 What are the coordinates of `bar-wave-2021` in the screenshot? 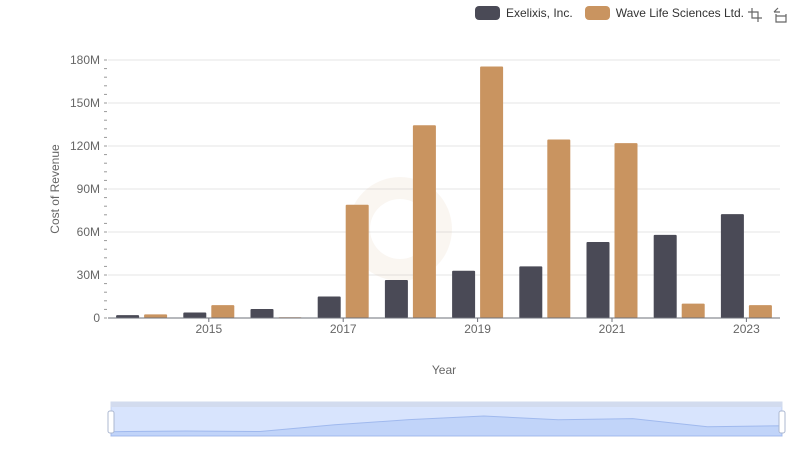 It's located at (626, 230).